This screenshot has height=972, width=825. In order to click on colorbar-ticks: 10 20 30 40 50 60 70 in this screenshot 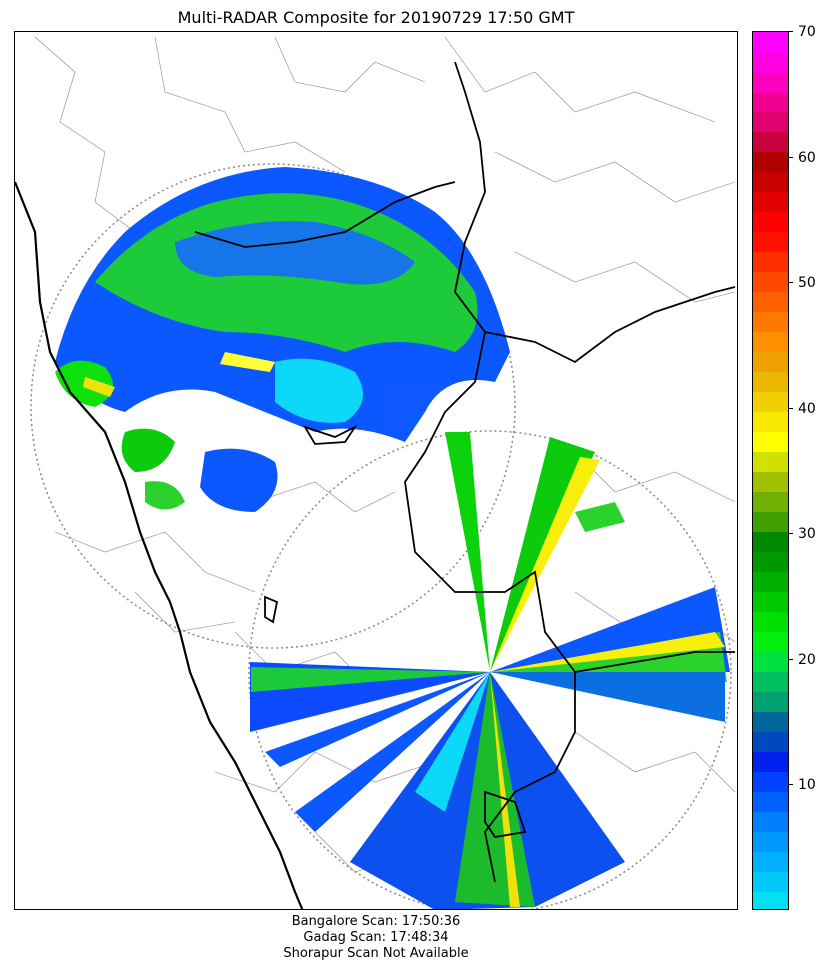, I will do `click(807, 467)`.